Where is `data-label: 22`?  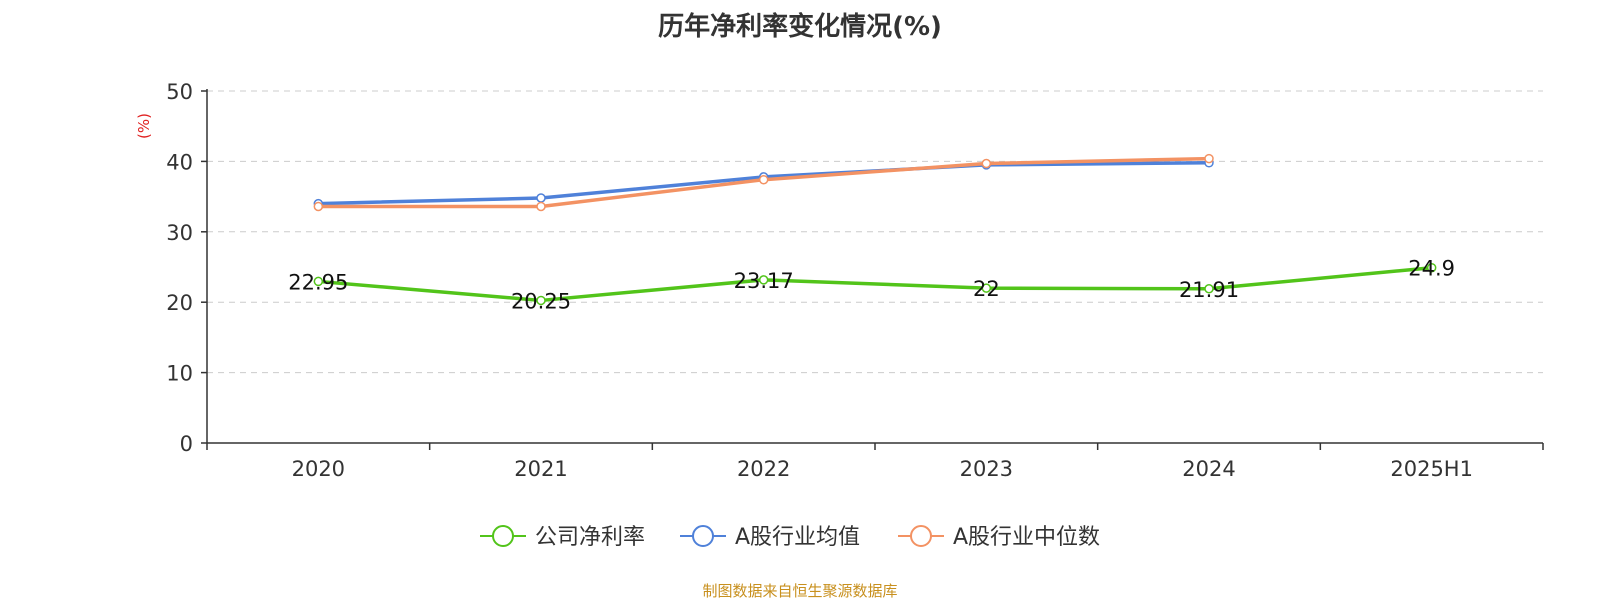 data-label: 22 is located at coordinates (986, 289).